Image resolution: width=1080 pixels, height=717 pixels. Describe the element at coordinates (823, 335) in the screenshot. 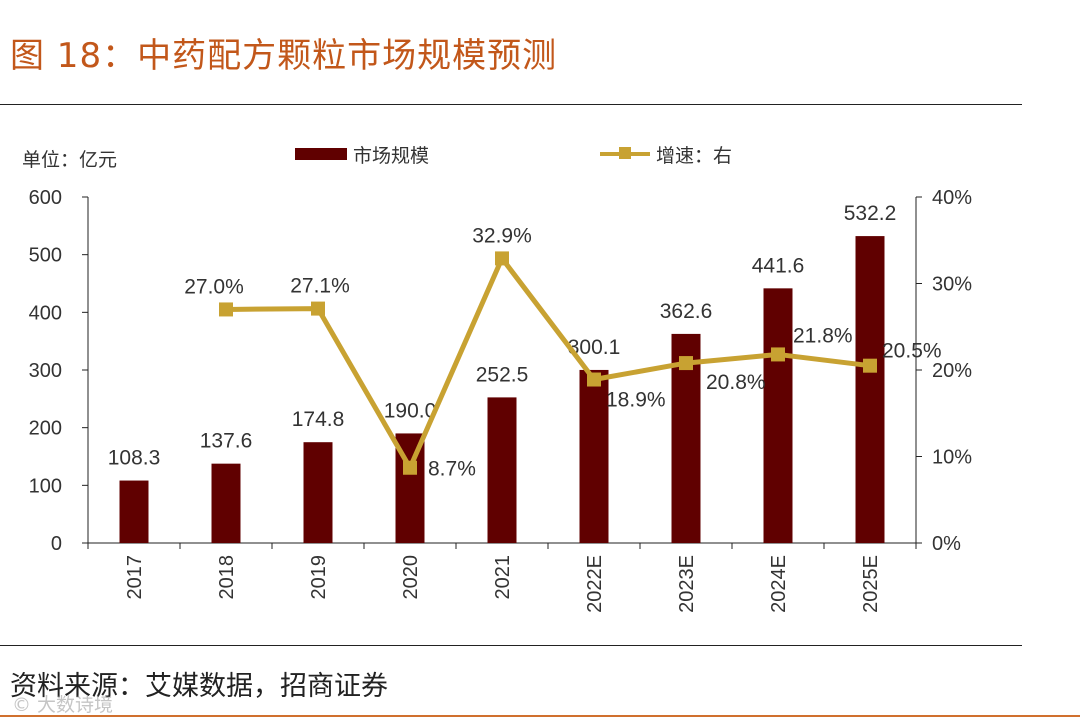

I see `growth-value-label: 21.8%` at that location.